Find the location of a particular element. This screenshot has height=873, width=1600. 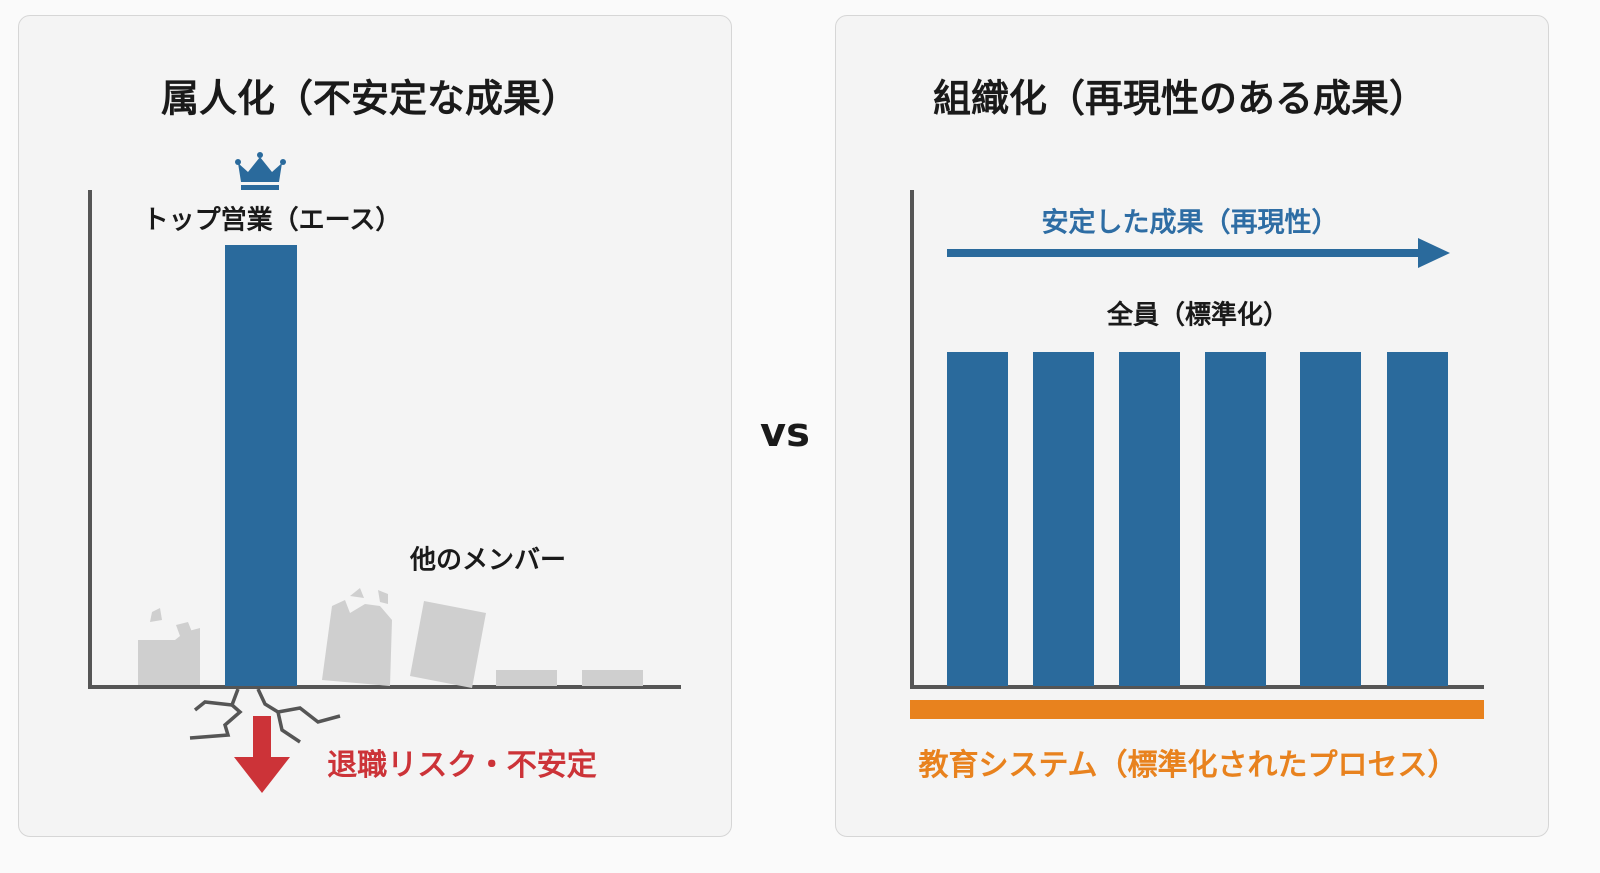

right-title: 組織化（再現性のある成果） is located at coordinates (1180, 98).